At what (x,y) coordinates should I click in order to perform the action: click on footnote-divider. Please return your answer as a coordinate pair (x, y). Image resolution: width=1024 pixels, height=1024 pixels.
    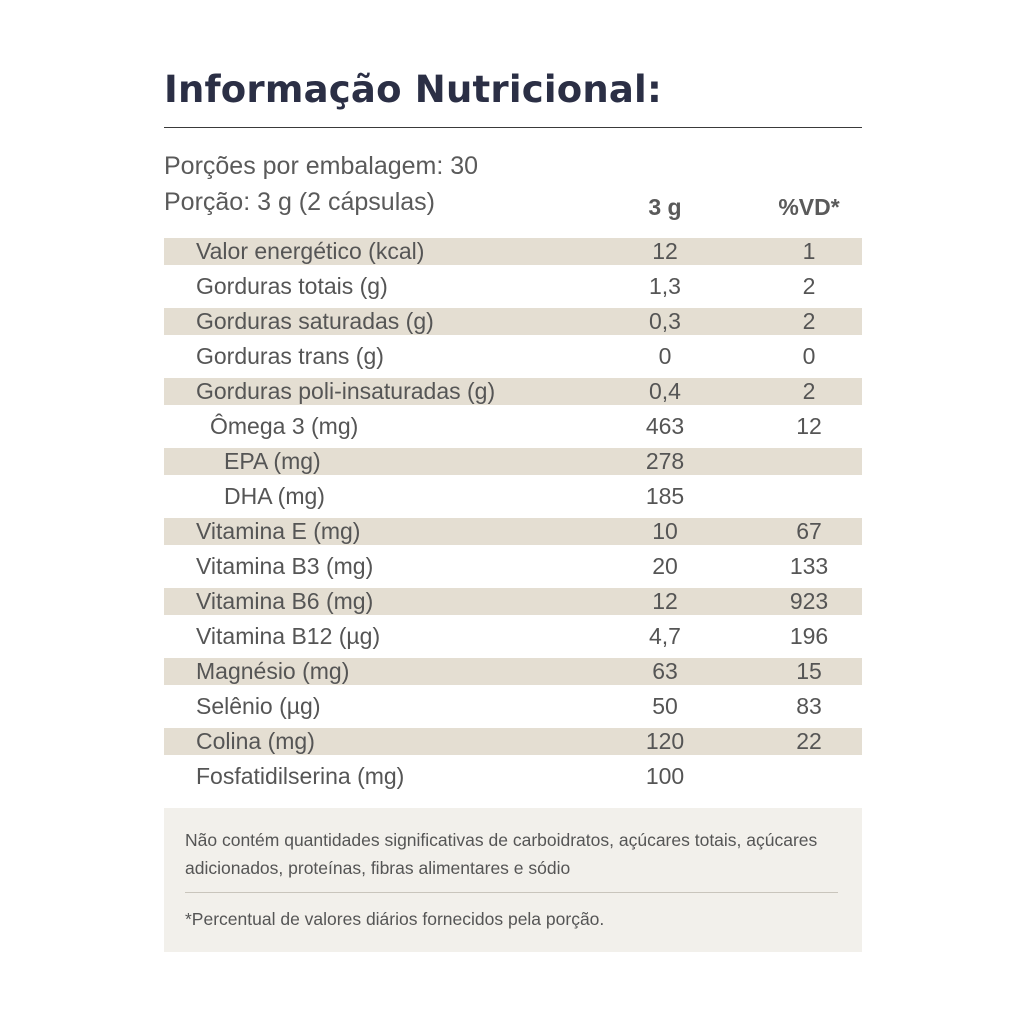
    Looking at the image, I should click on (511, 892).